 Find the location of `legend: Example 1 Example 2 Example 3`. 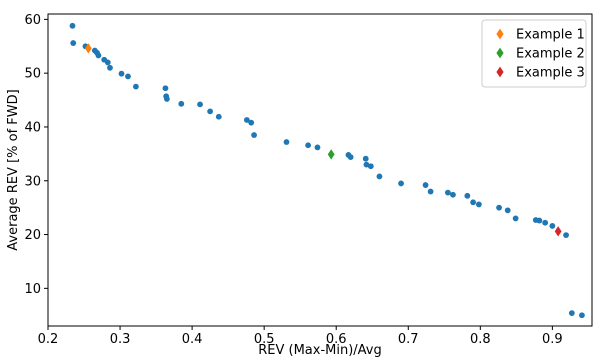

legend: Example 1 Example 2 Example 3 is located at coordinates (534, 53).